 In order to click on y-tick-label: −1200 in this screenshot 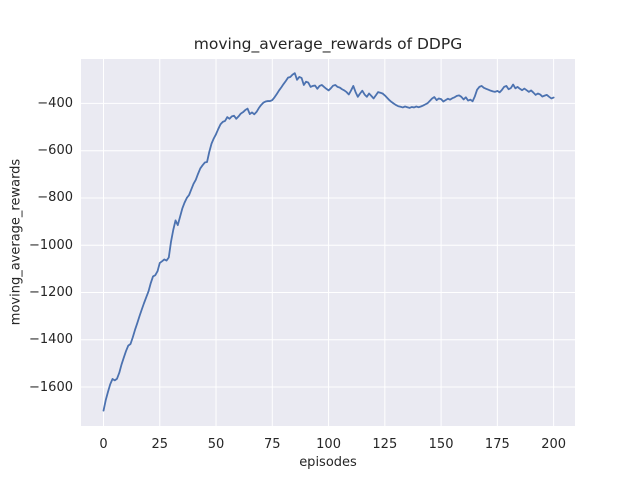, I will do `click(51, 292)`.